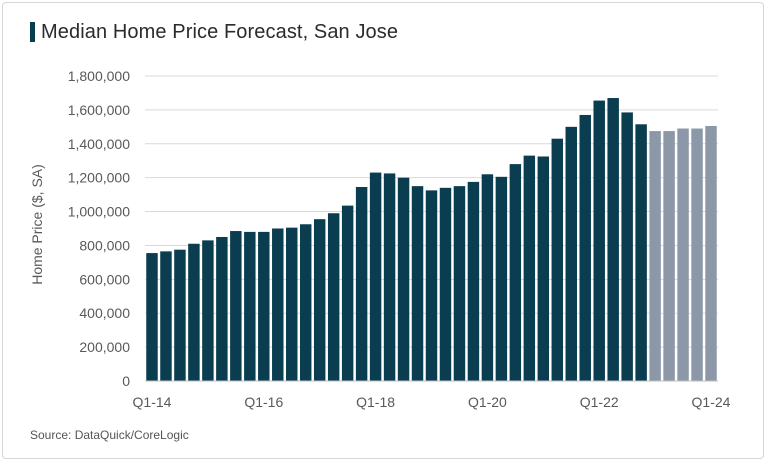 This screenshot has width=768, height=463. I want to click on chart-title: Median Home Price Forecast, San Jose, so click(220, 31).